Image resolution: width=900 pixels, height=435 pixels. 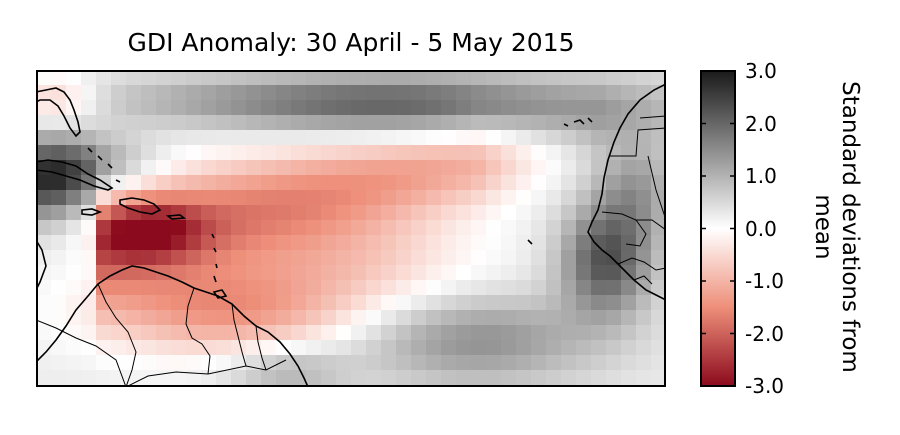 What do you see at coordinates (214, 258) in the screenshot?
I see `coastline-lesser-antilles` at bounding box center [214, 258].